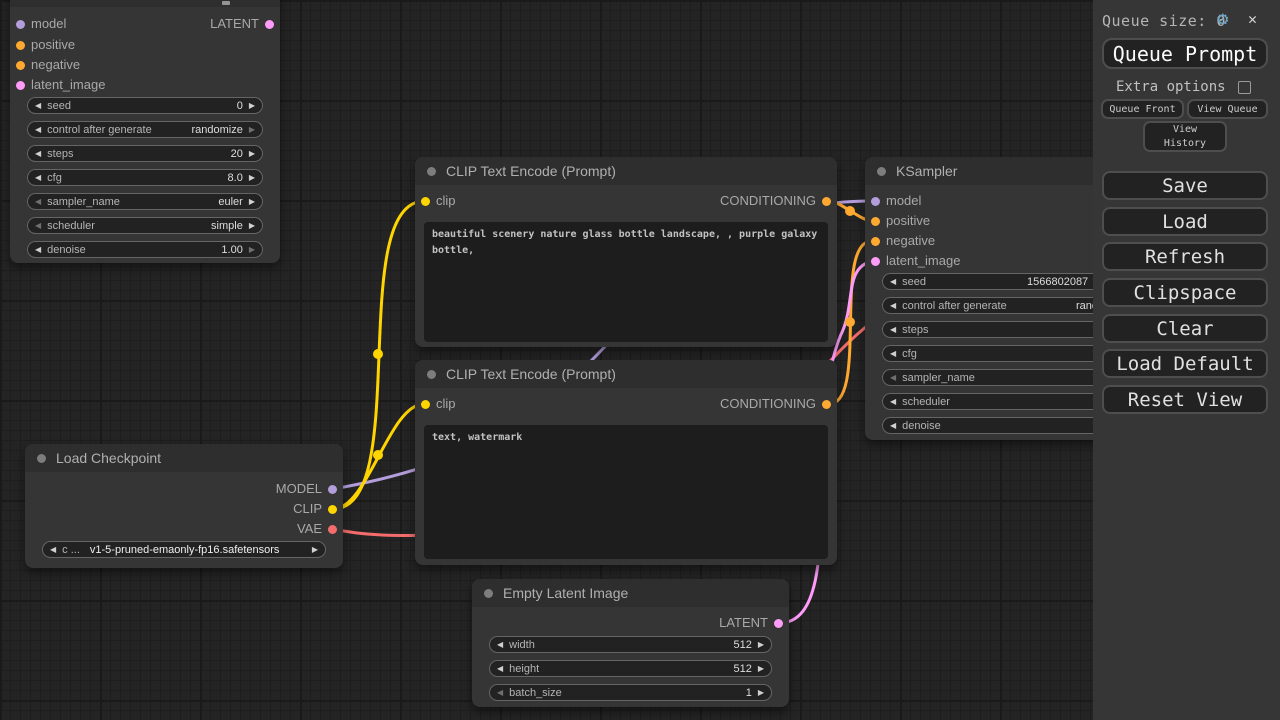  What do you see at coordinates (1185, 185) in the screenshot?
I see `save-button: Save` at bounding box center [1185, 185].